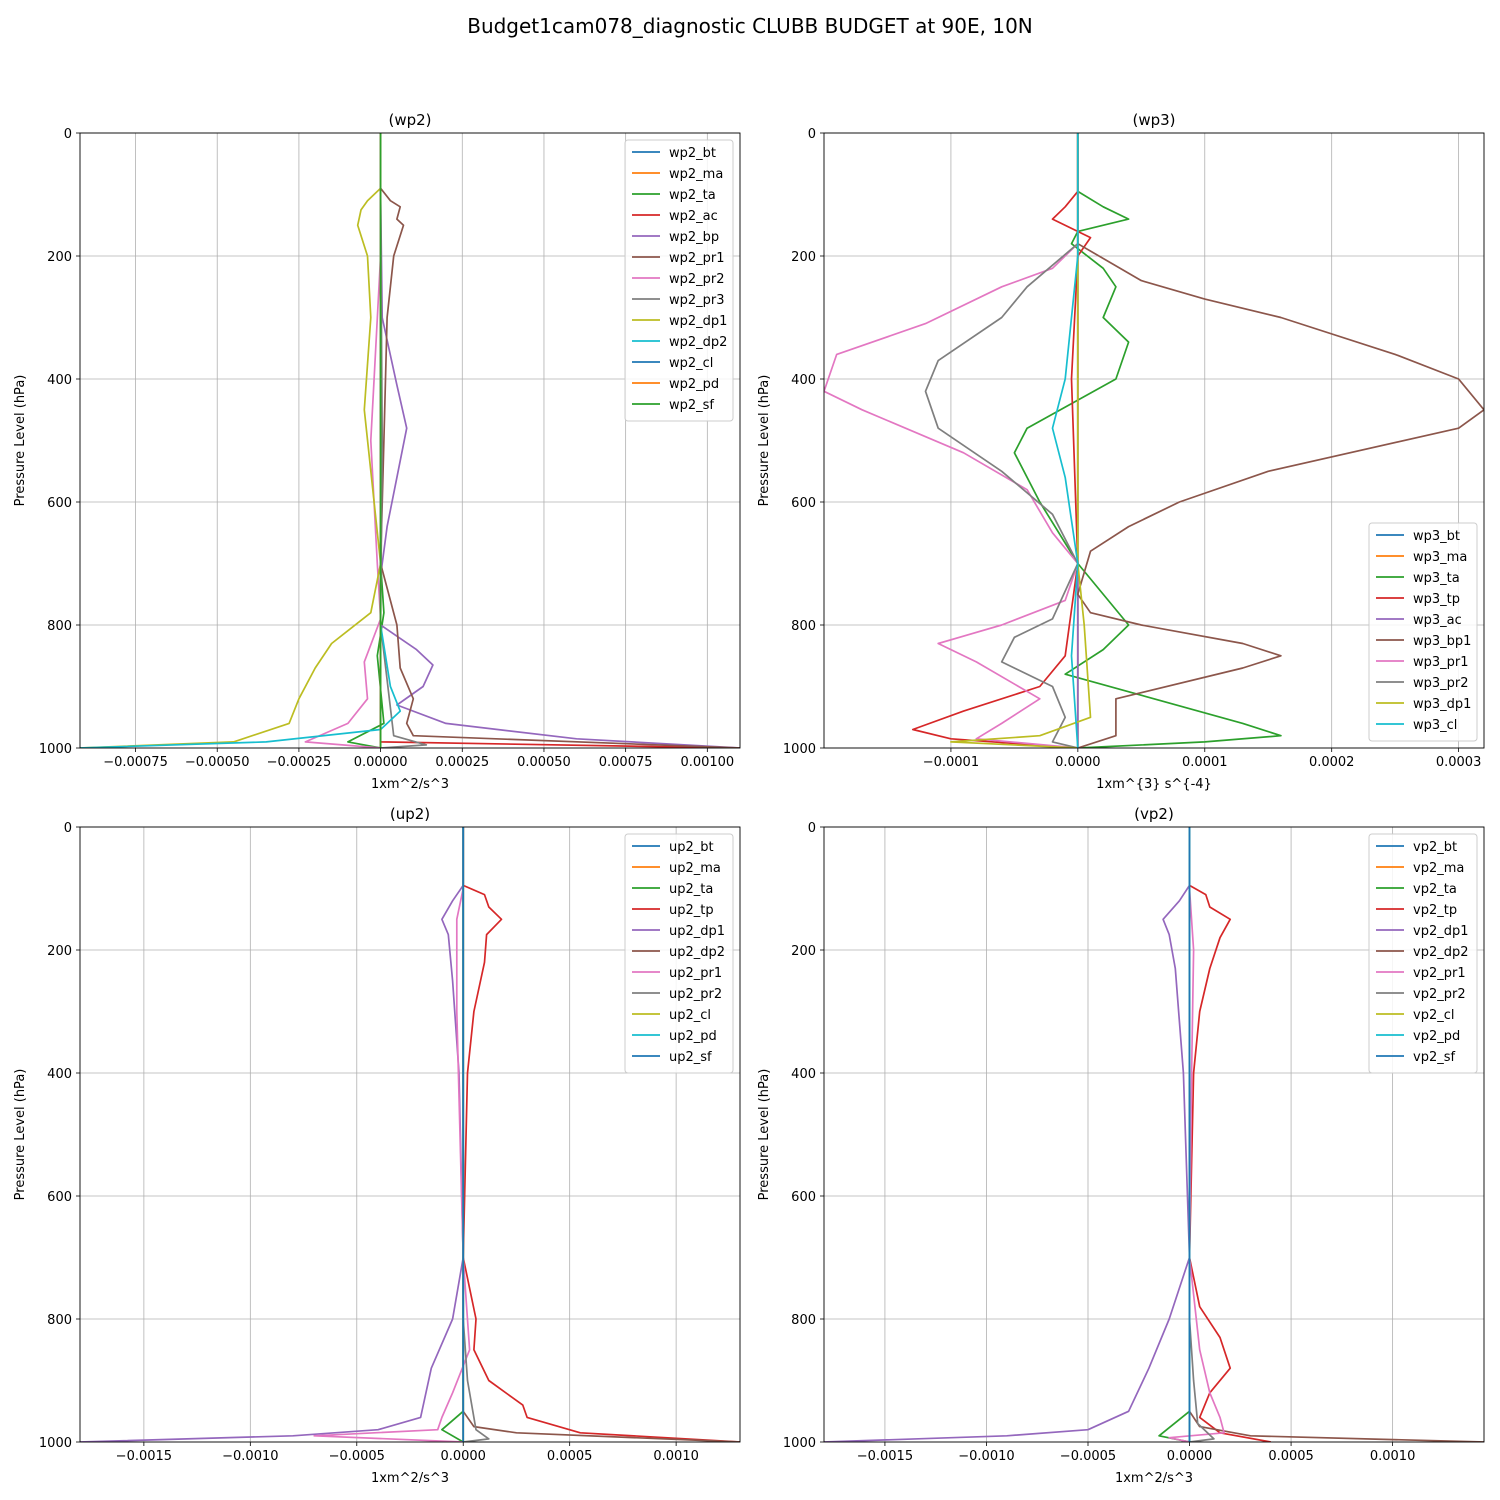 Image resolution: width=1500 pixels, height=1500 pixels. What do you see at coordinates (1441, 683) in the screenshot?
I see `legend-label: wp3_pr2` at bounding box center [1441, 683].